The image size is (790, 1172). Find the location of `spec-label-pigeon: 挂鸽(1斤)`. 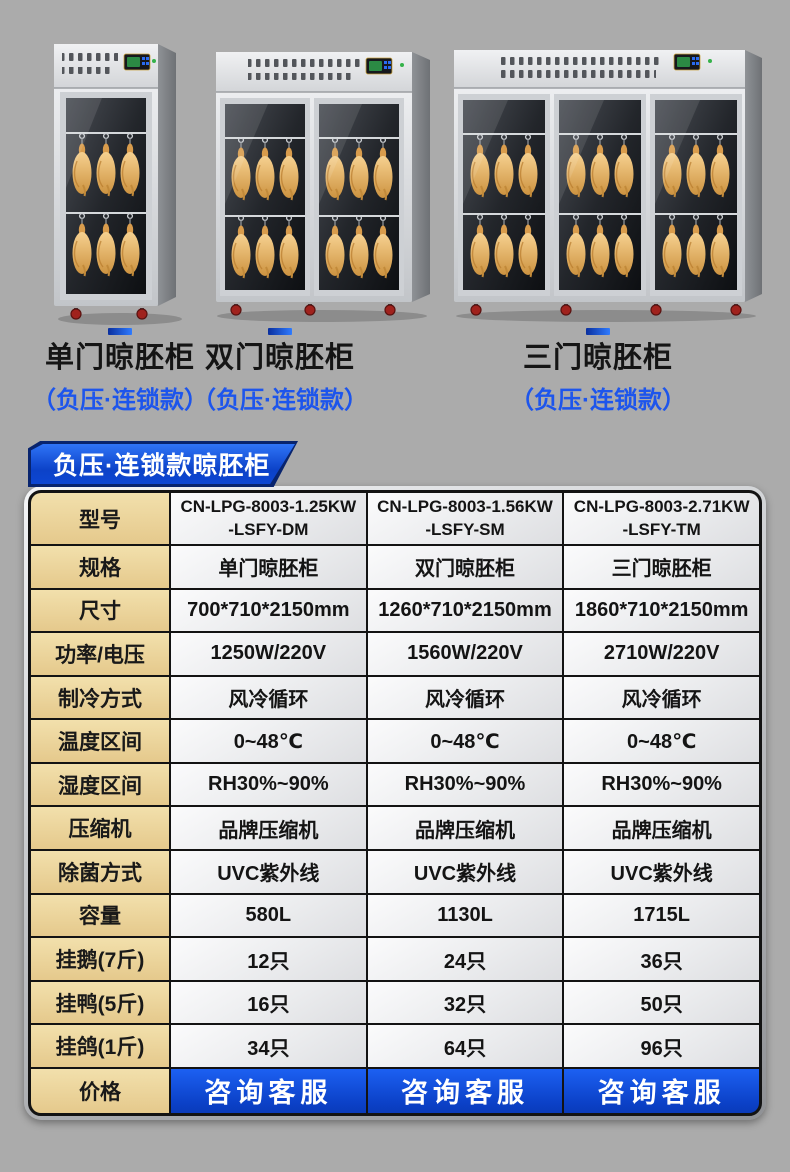

spec-label-pigeon: 挂鸽(1斤) is located at coordinates (100, 1046).